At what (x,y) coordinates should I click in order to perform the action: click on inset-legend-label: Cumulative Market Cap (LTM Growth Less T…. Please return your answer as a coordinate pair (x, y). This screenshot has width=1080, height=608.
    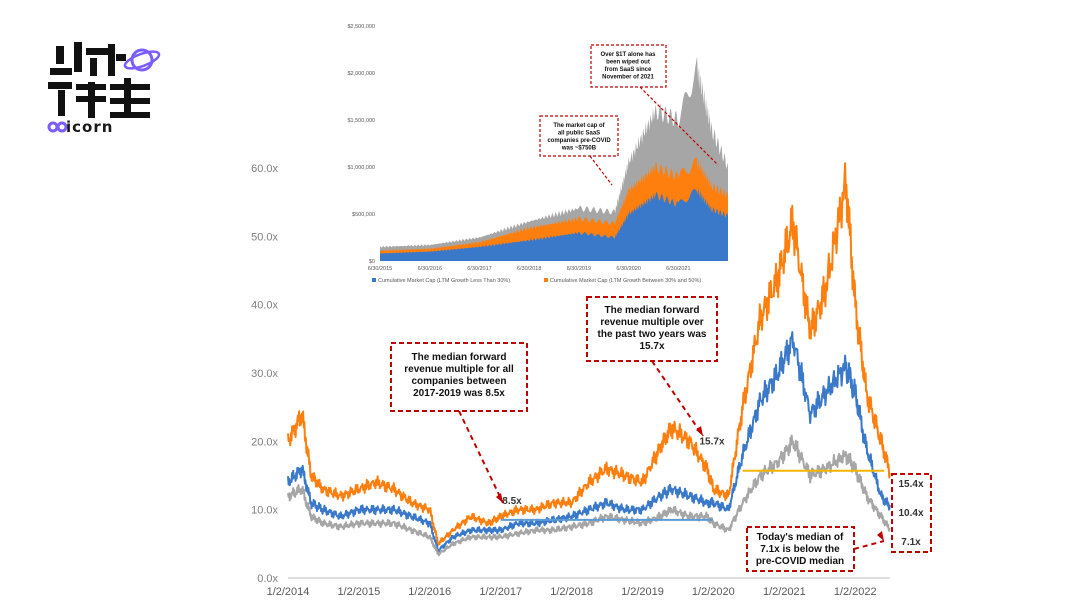
    Looking at the image, I should click on (444, 281).